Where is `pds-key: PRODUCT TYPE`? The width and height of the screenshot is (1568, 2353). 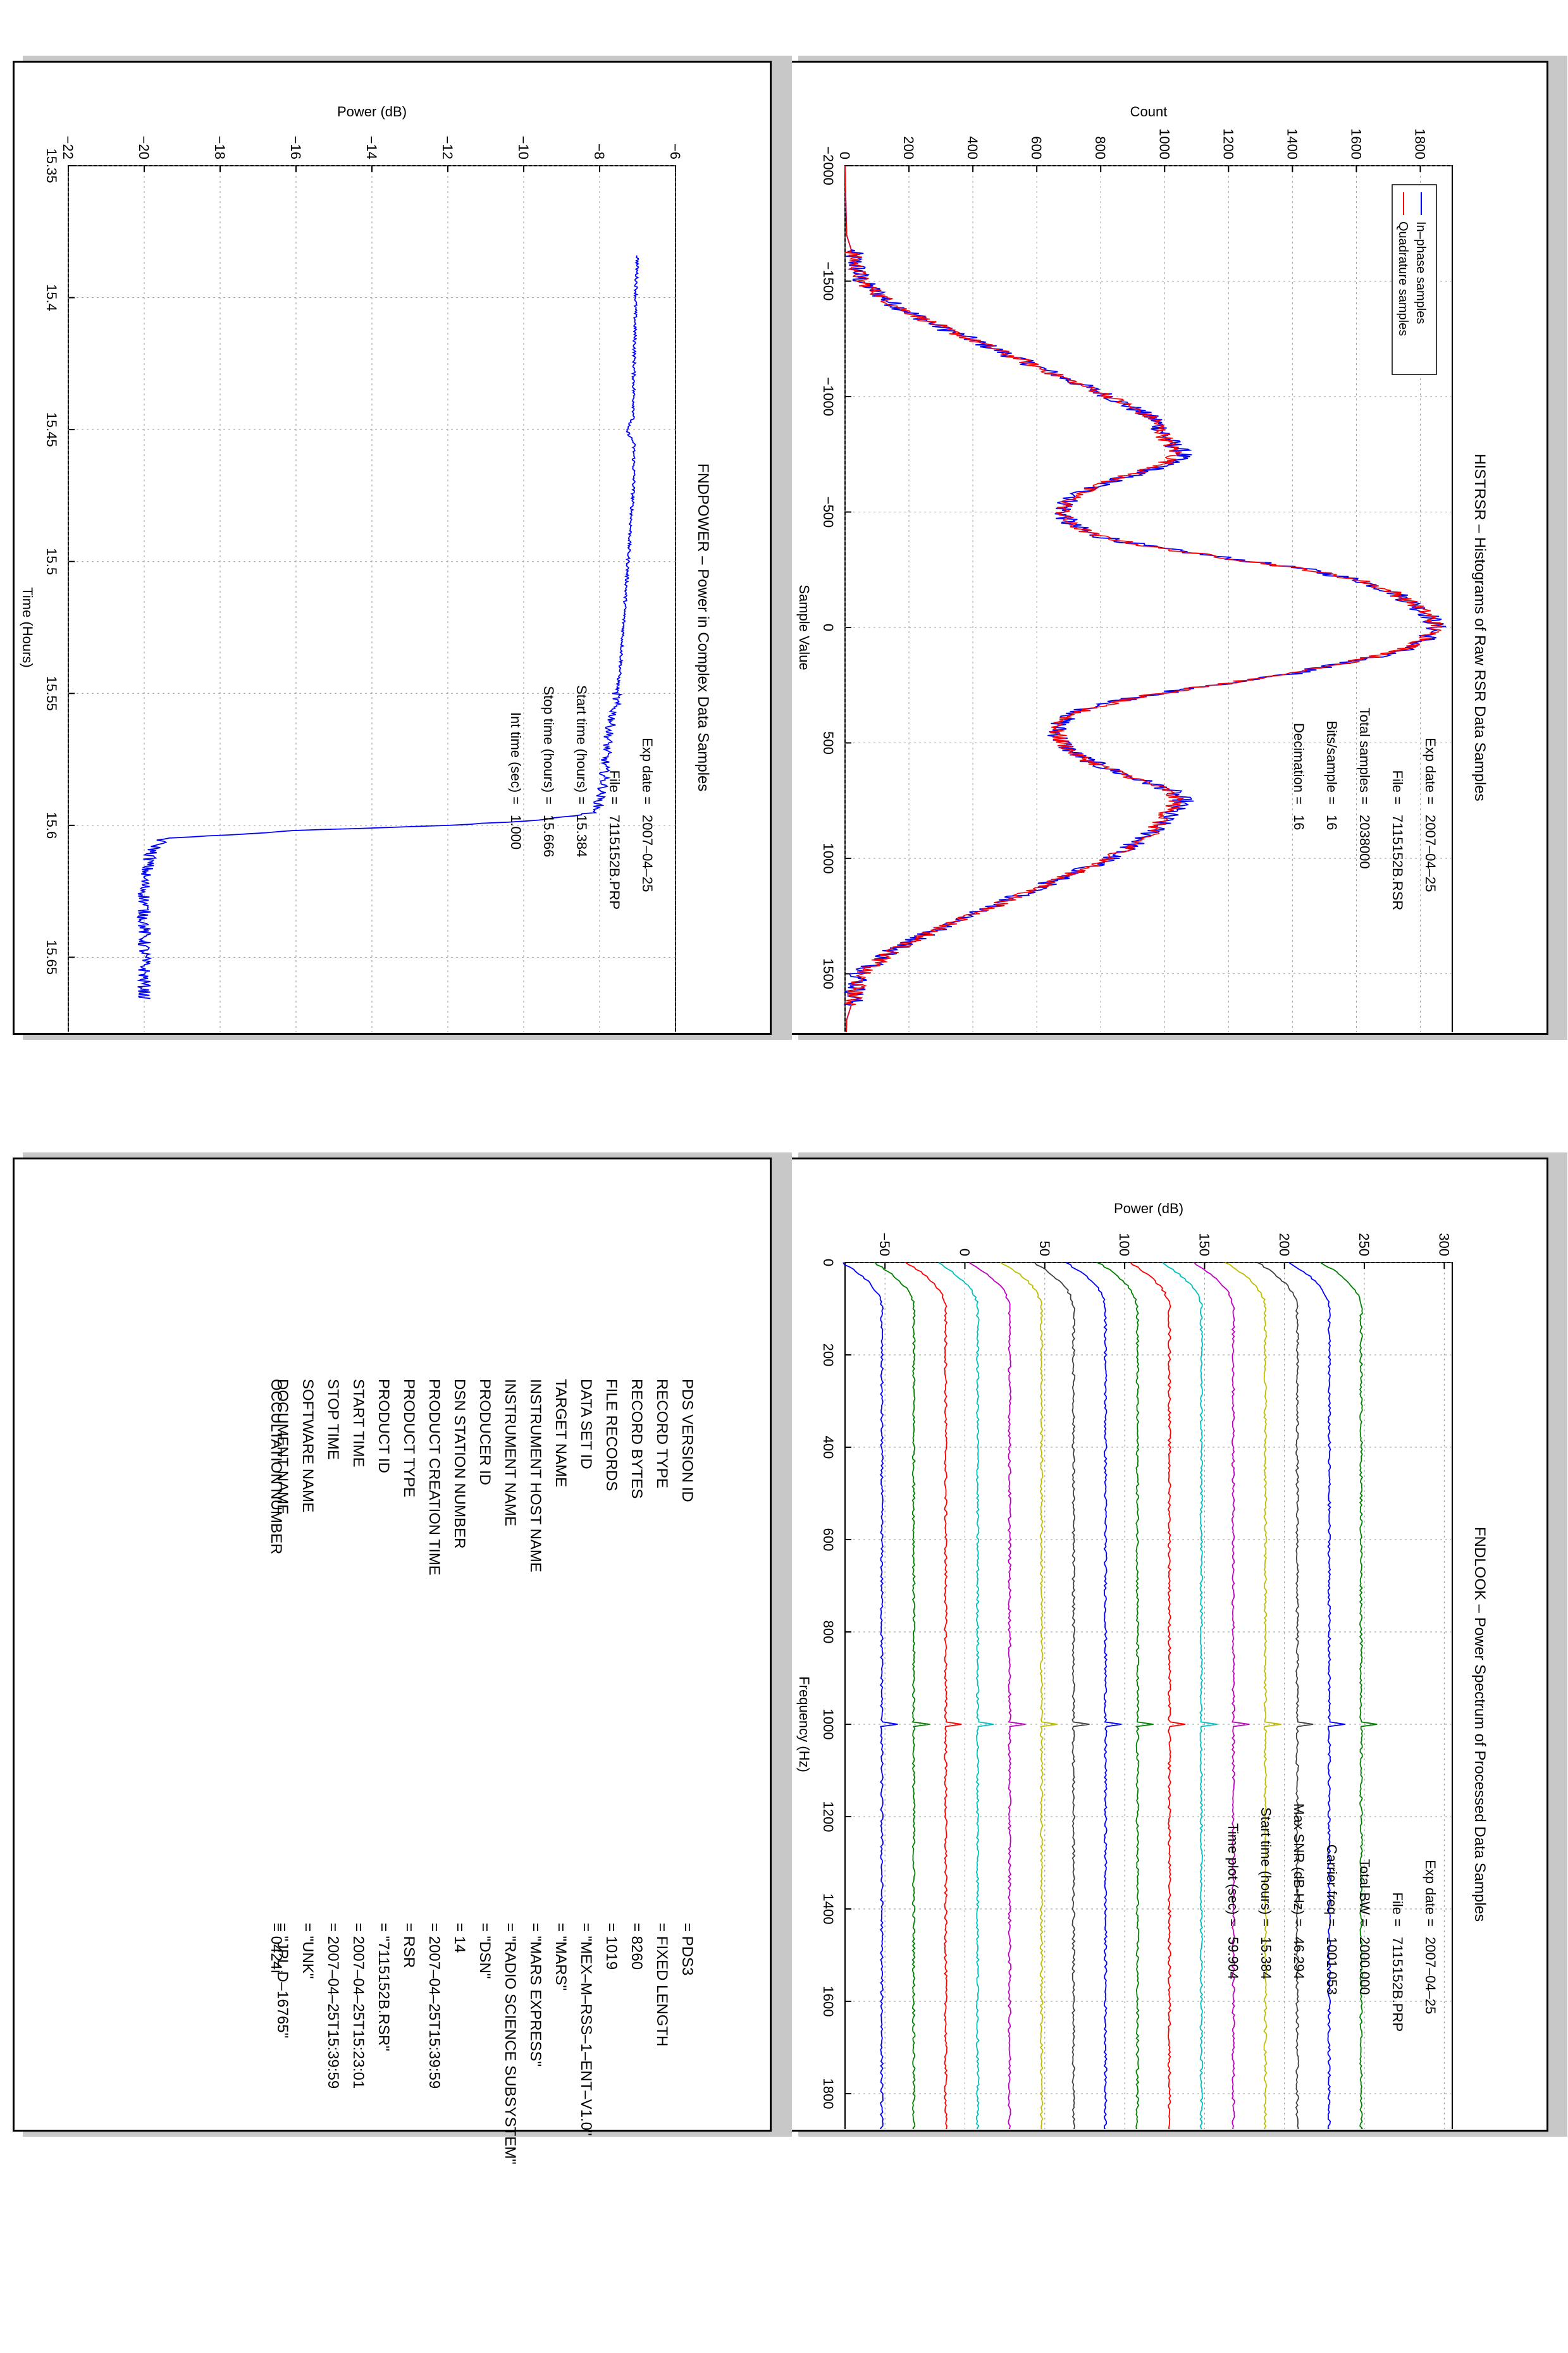 pds-key: PRODUCT TYPE is located at coordinates (408, 1438).